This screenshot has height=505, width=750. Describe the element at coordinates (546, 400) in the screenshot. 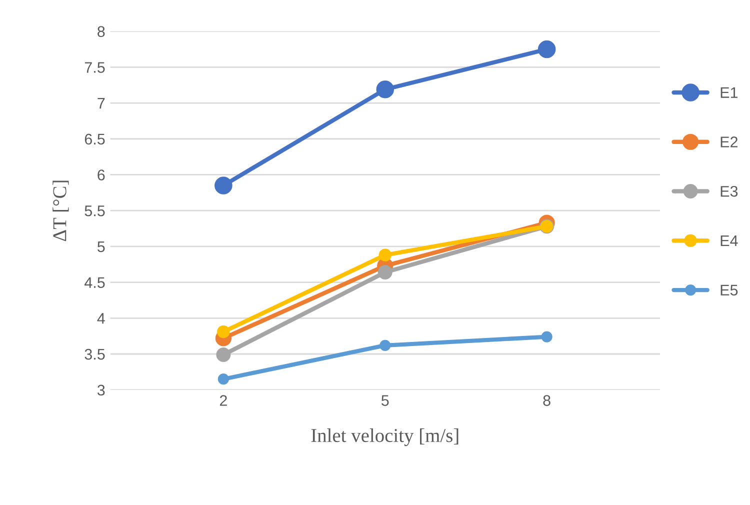

I see `x-tick-label: 8` at that location.